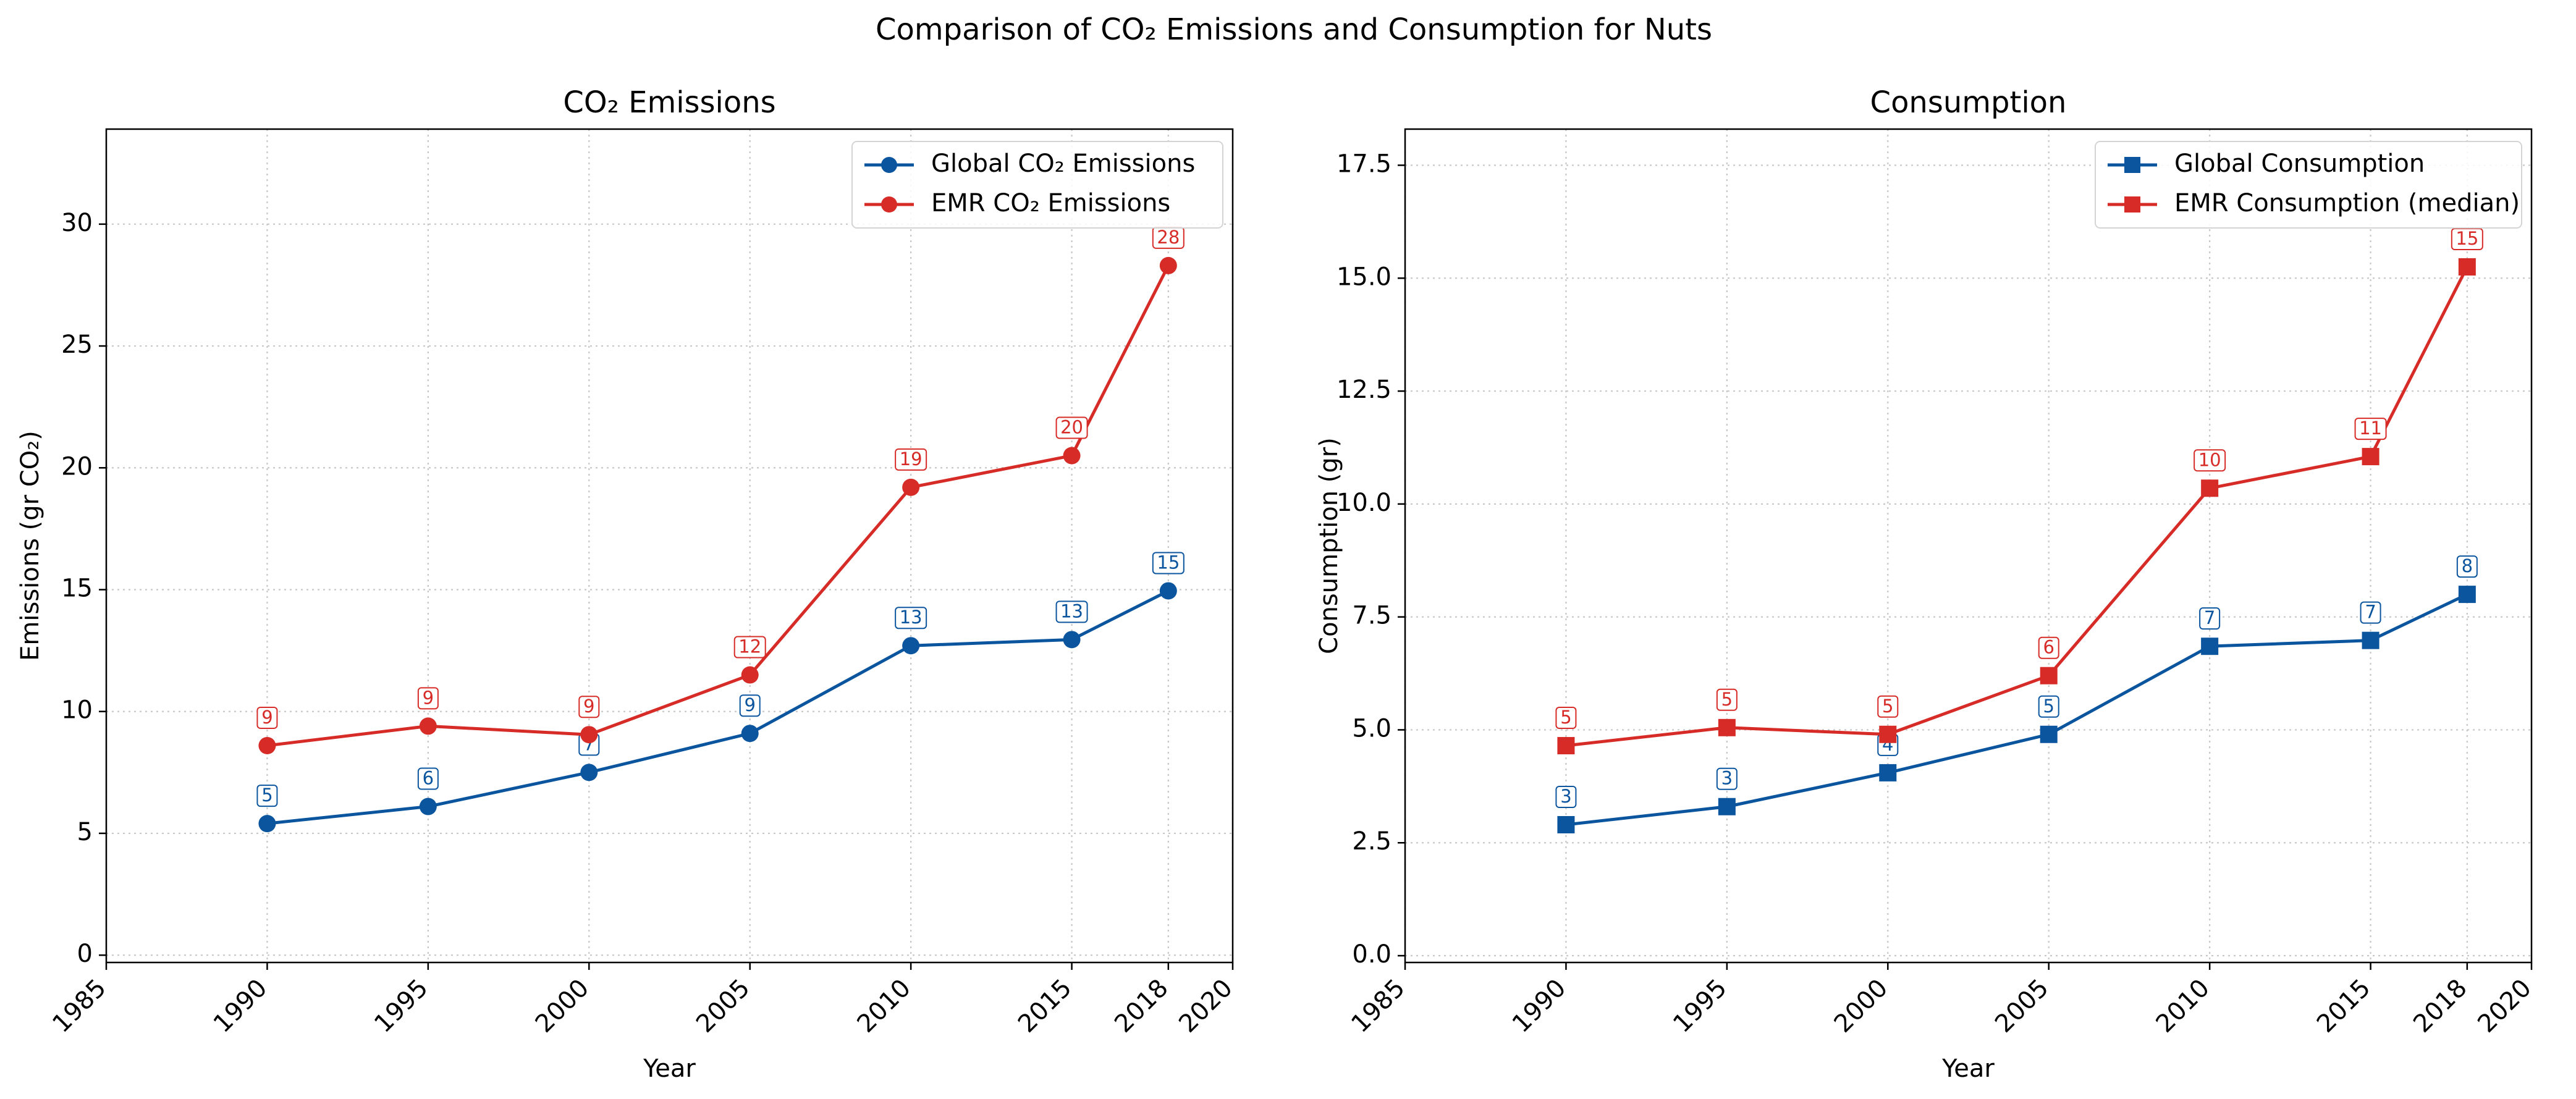 The width and height of the screenshot is (2576, 1099). What do you see at coordinates (1071, 428) in the screenshot?
I see `emissions-data-label: 20` at bounding box center [1071, 428].